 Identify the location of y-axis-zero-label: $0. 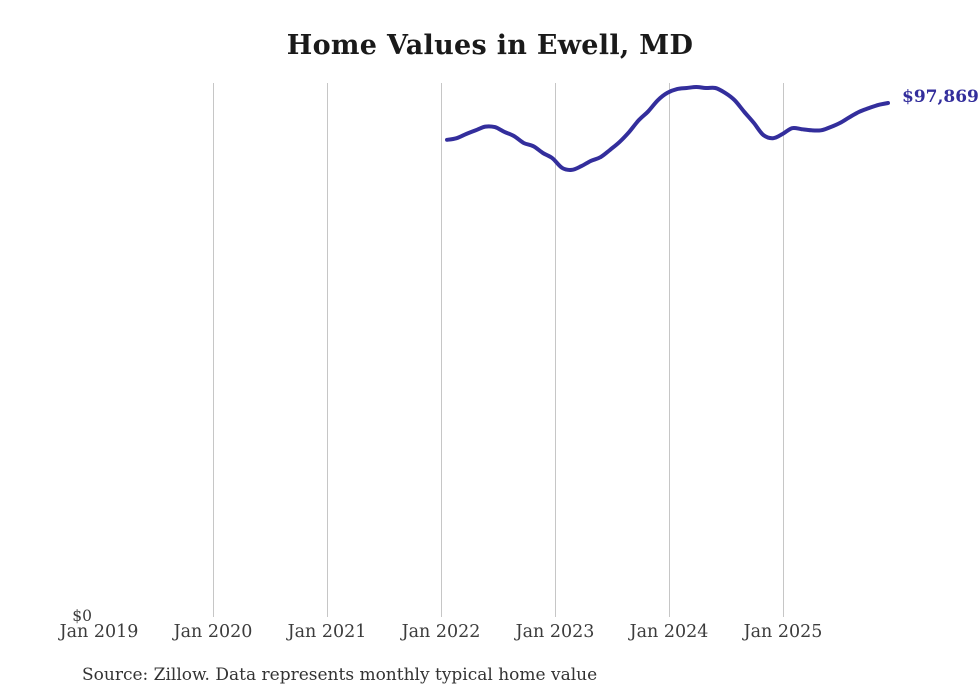
(82, 616).